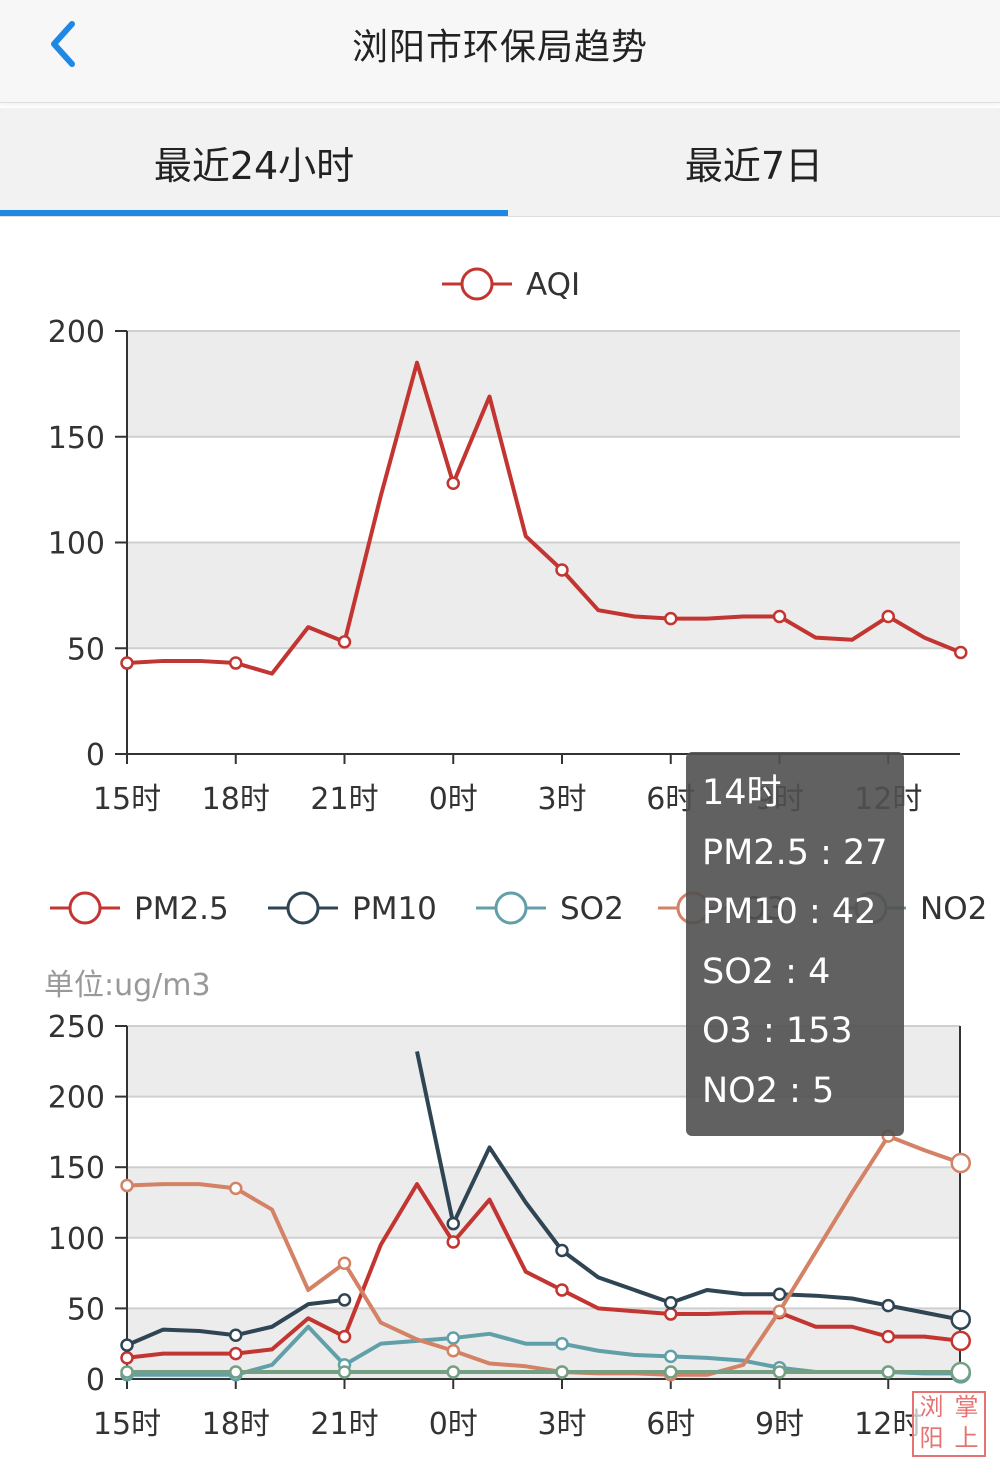 Image resolution: width=1000 pixels, height=1479 pixels. Describe the element at coordinates (127, 985) in the screenshot. I see `unit-label: 单位:ug/m3` at that location.